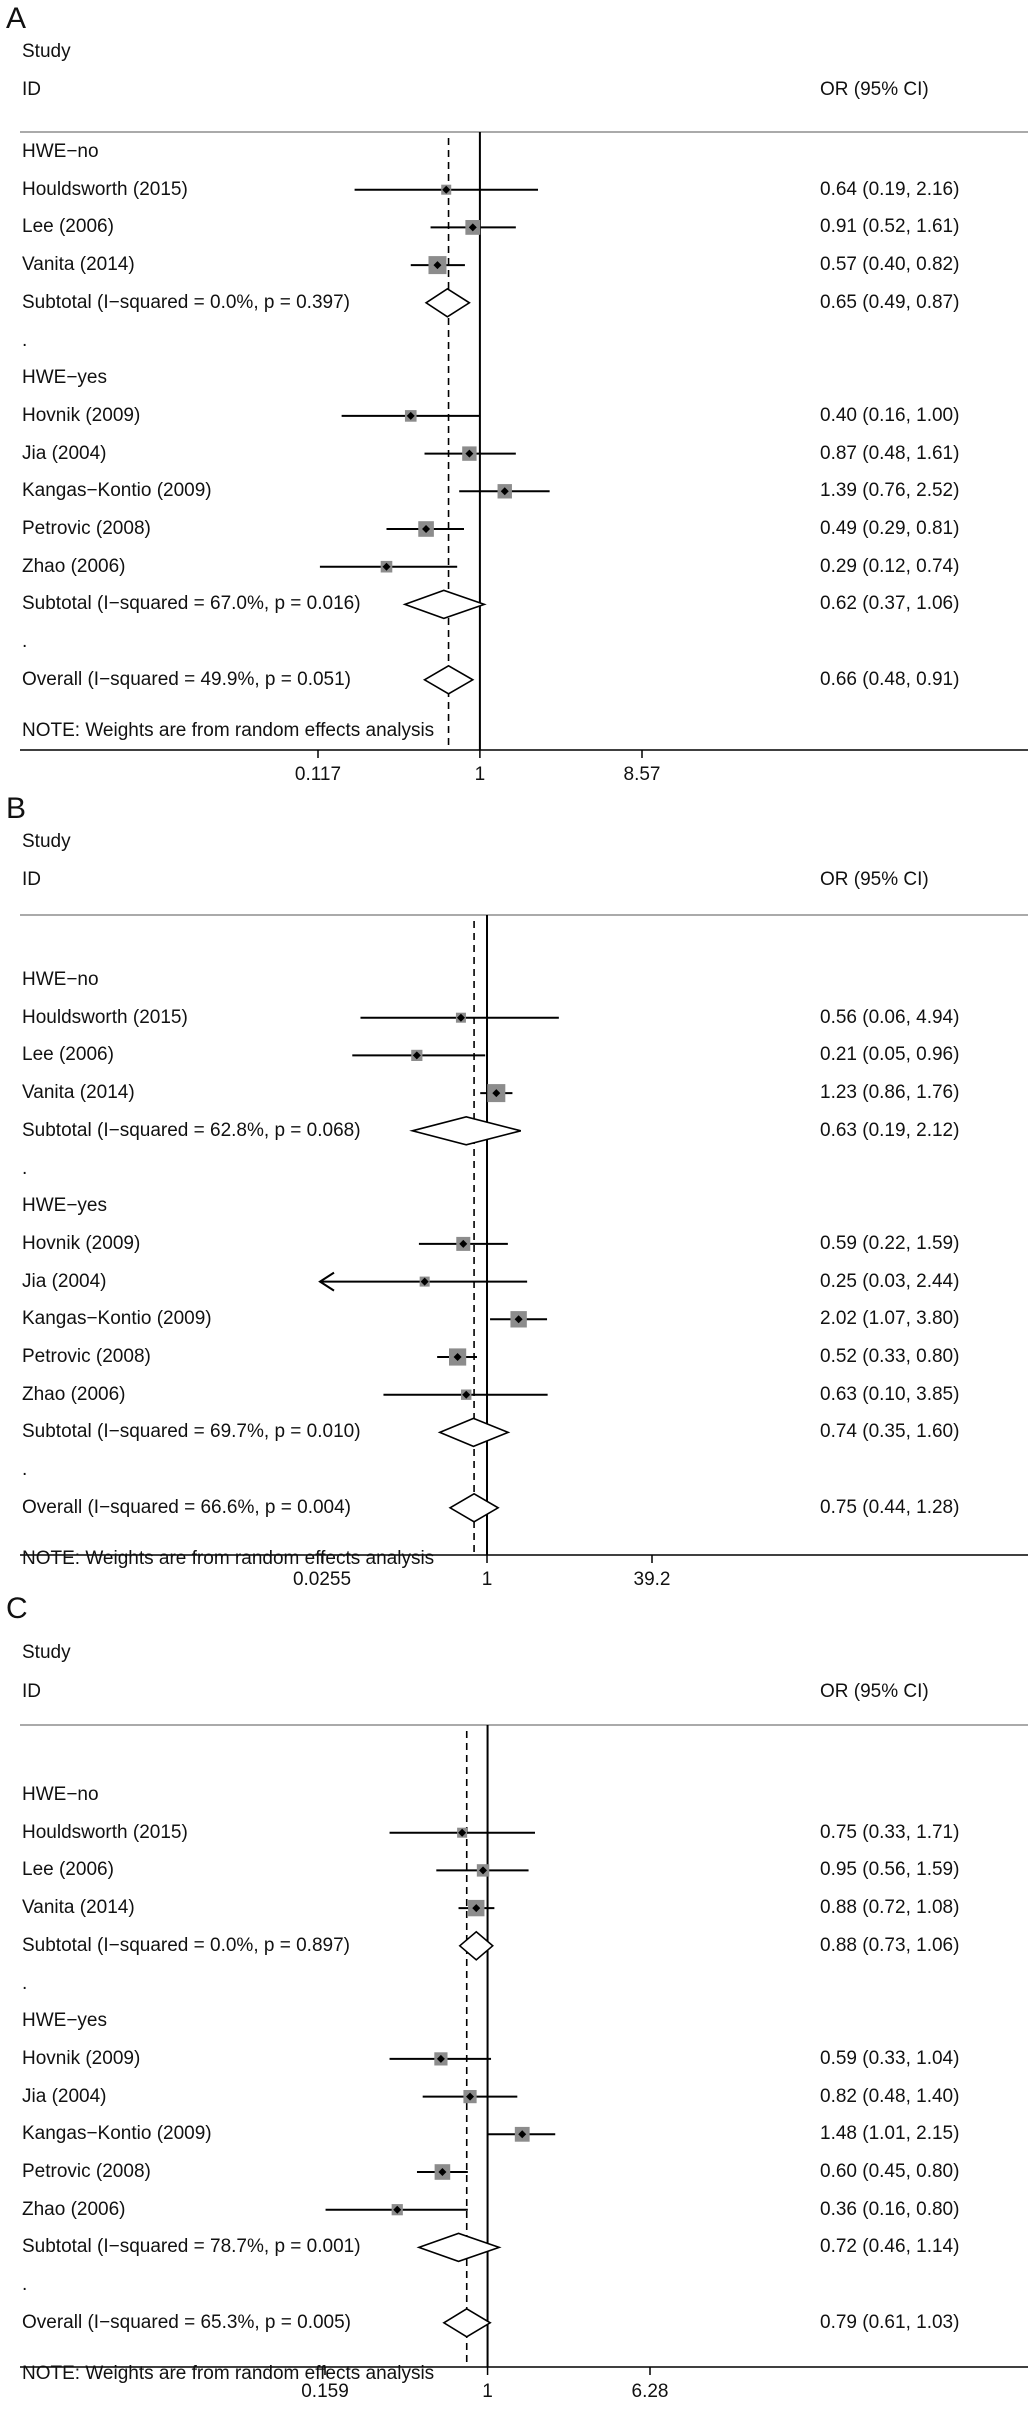 The image size is (1028, 2410). I want to click on or-ci-value: 0.65 (0.49, 0.87), so click(890, 302).